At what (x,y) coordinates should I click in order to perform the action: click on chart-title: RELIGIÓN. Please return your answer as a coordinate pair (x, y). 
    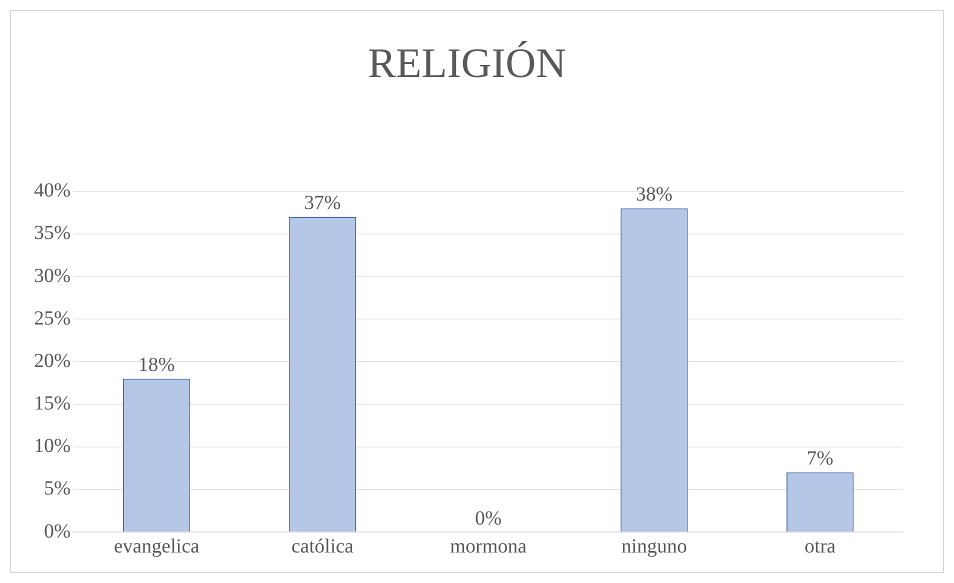
    Looking at the image, I should click on (467, 64).